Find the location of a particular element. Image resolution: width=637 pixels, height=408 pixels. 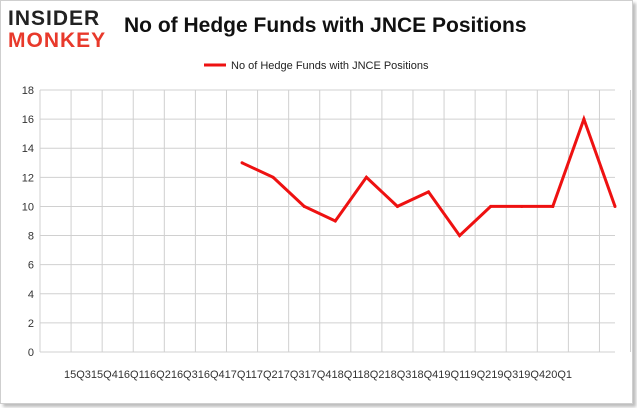

y-tick-label: 0 is located at coordinates (31, 353).